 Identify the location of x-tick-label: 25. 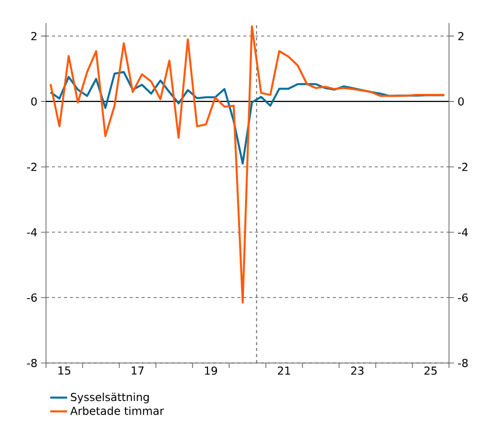
(430, 370).